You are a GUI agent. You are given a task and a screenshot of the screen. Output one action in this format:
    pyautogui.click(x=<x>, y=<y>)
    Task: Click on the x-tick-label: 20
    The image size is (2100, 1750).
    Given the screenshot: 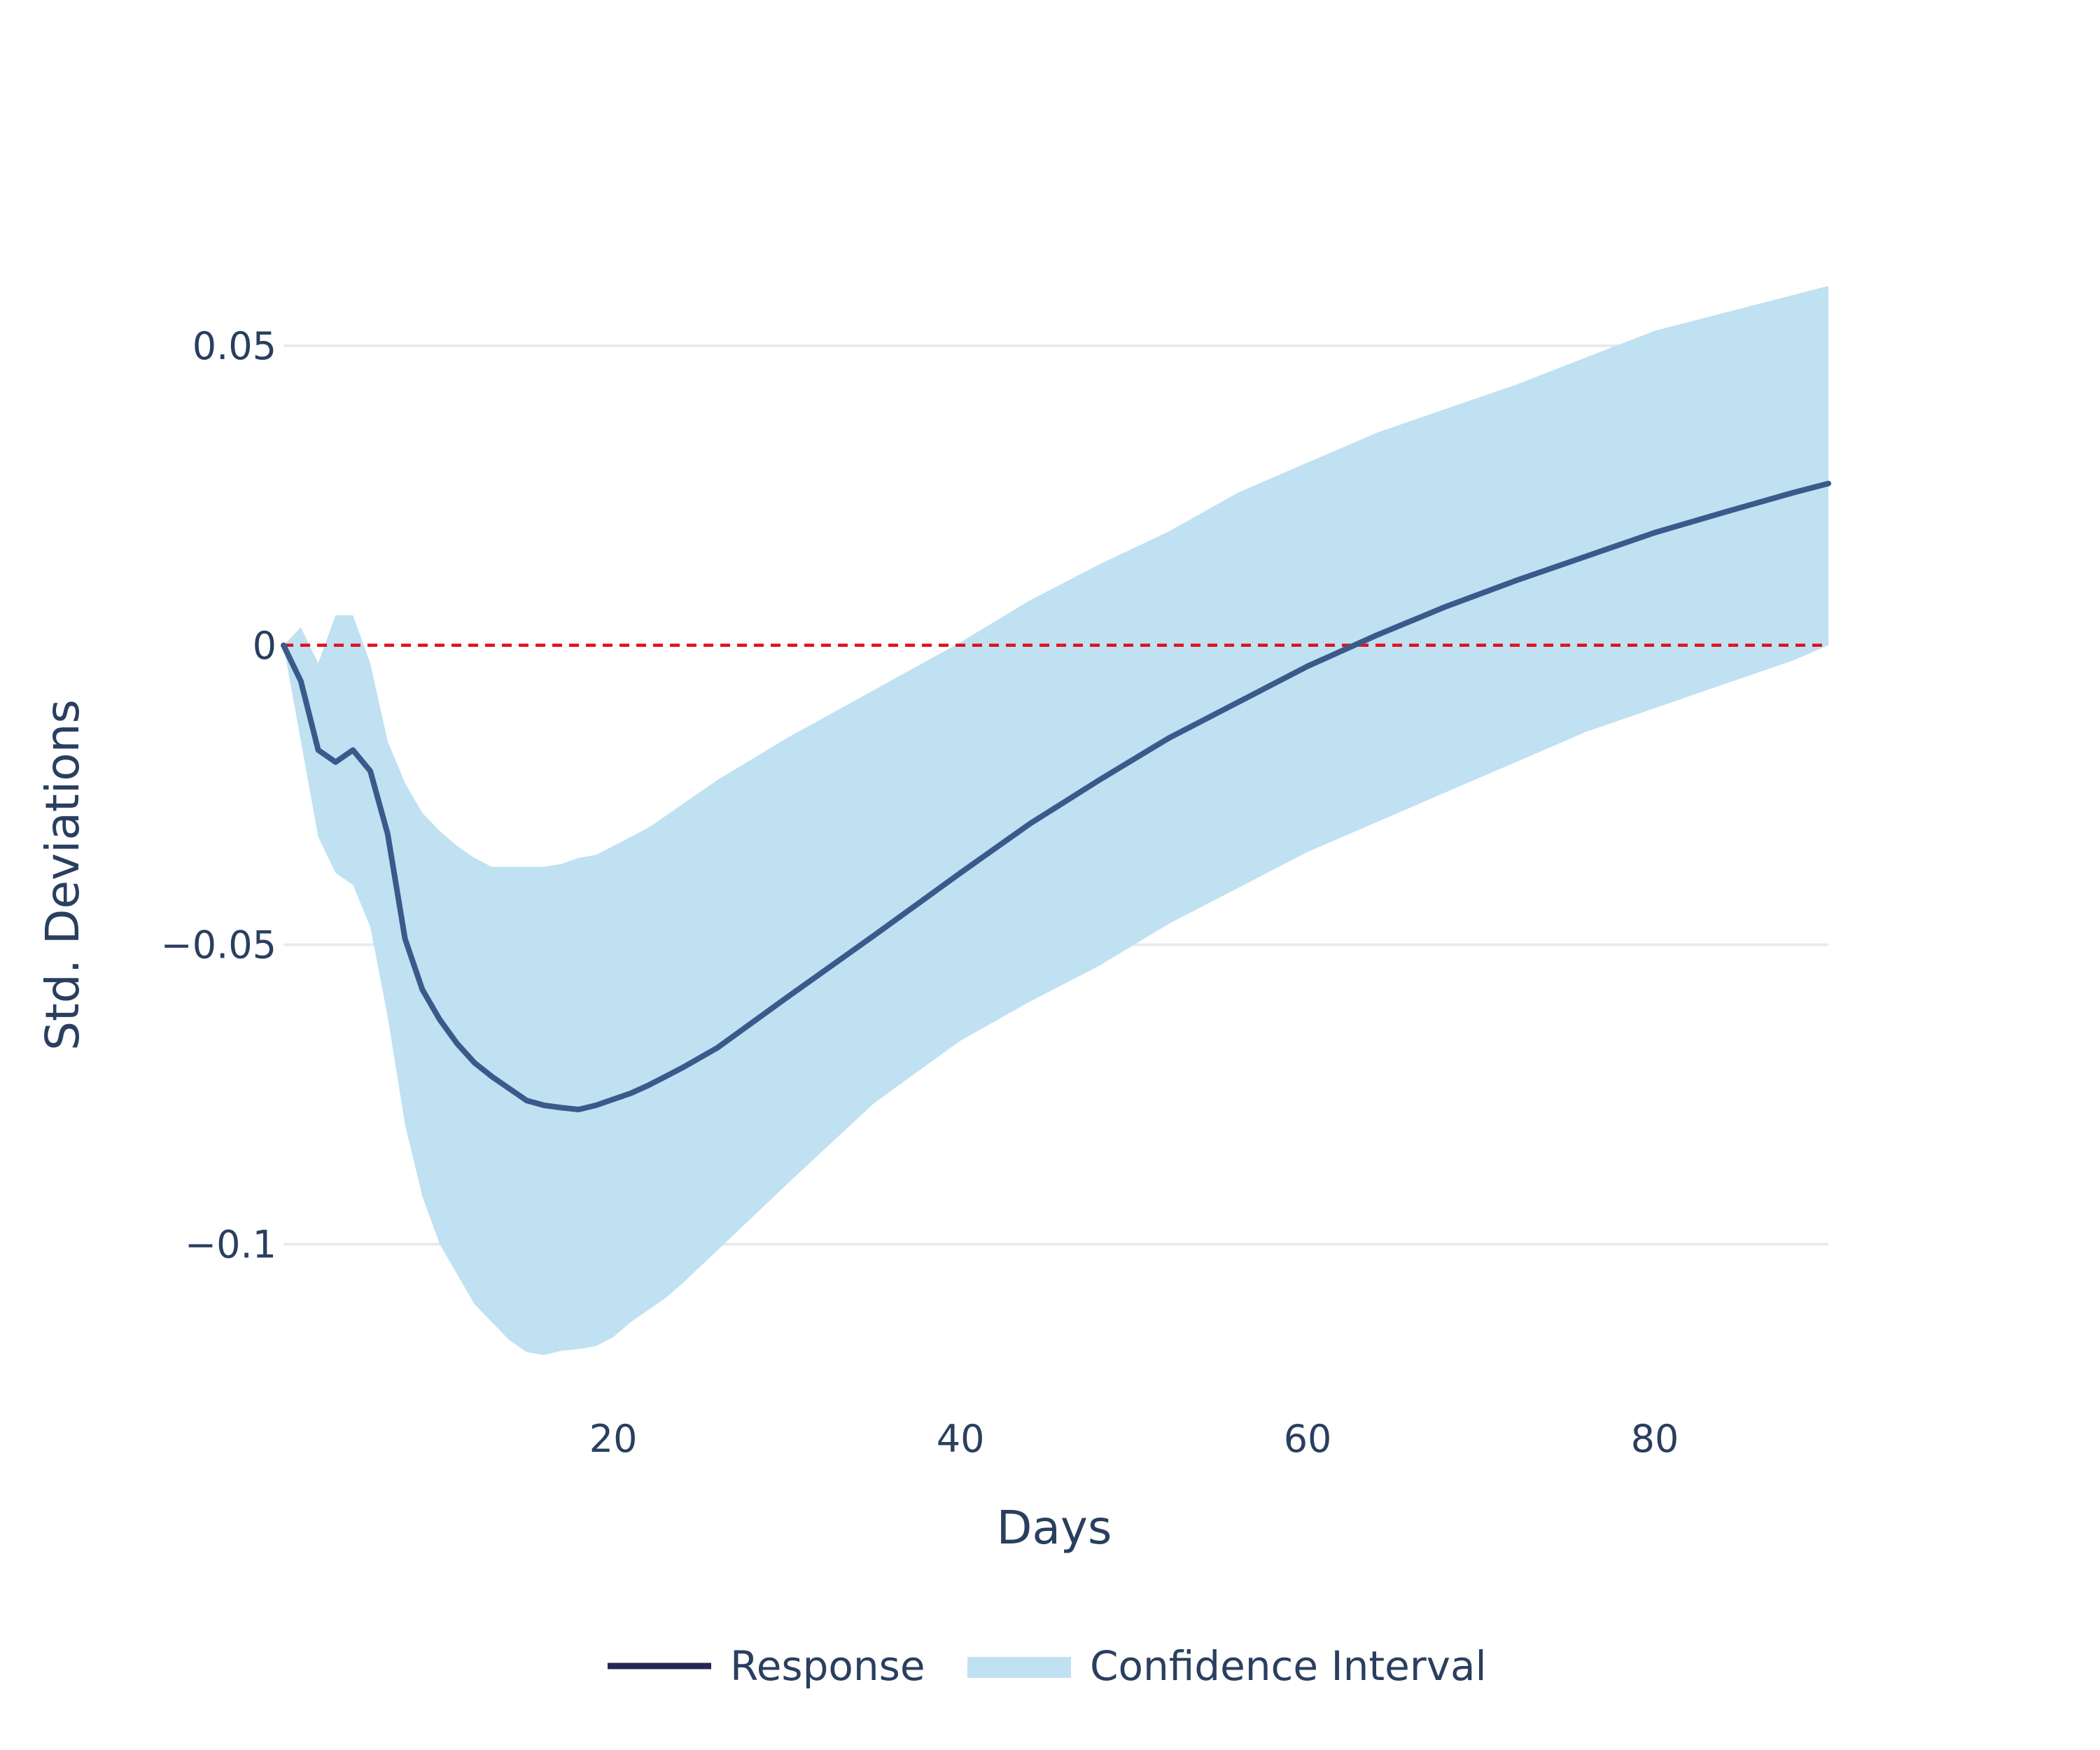 What is the action you would take?
    pyautogui.click(x=613, y=1439)
    